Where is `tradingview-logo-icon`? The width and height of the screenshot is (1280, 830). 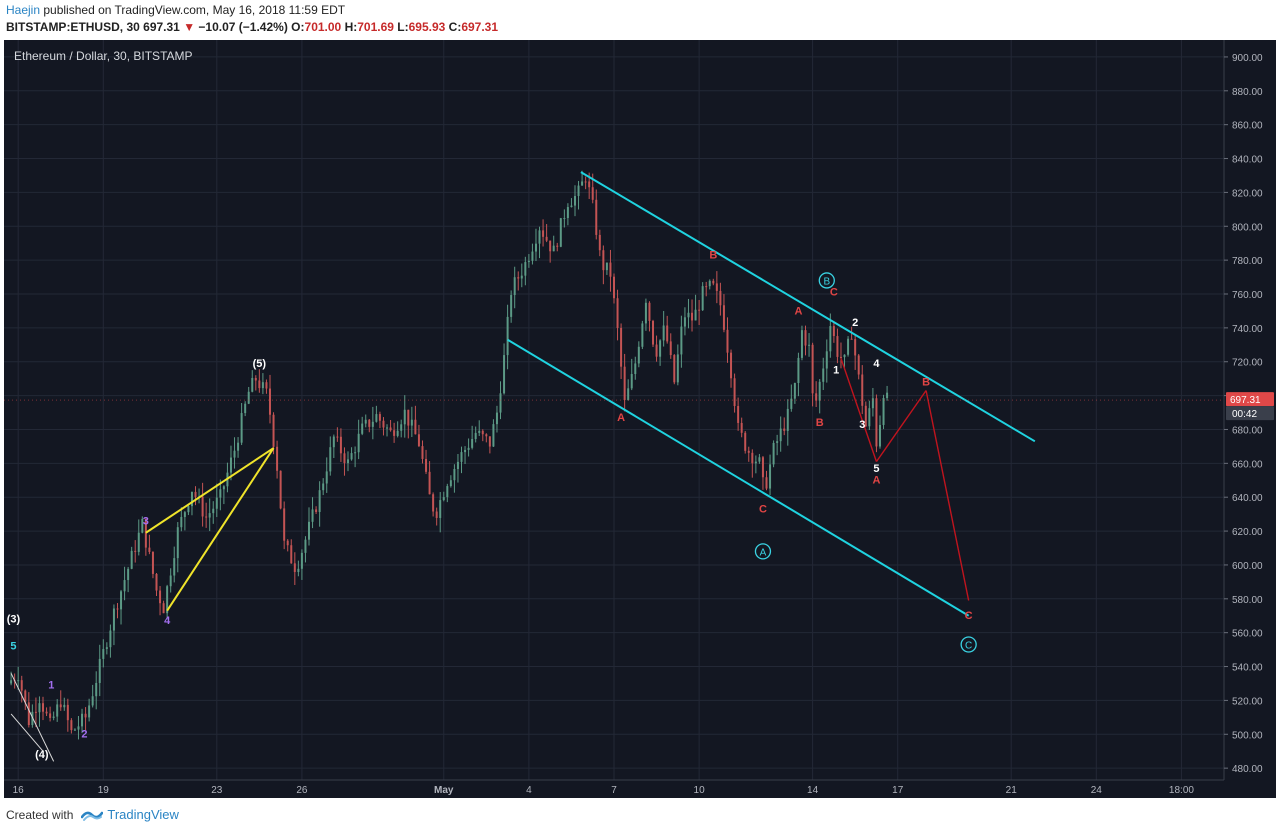 tradingview-logo-icon is located at coordinates (92, 815).